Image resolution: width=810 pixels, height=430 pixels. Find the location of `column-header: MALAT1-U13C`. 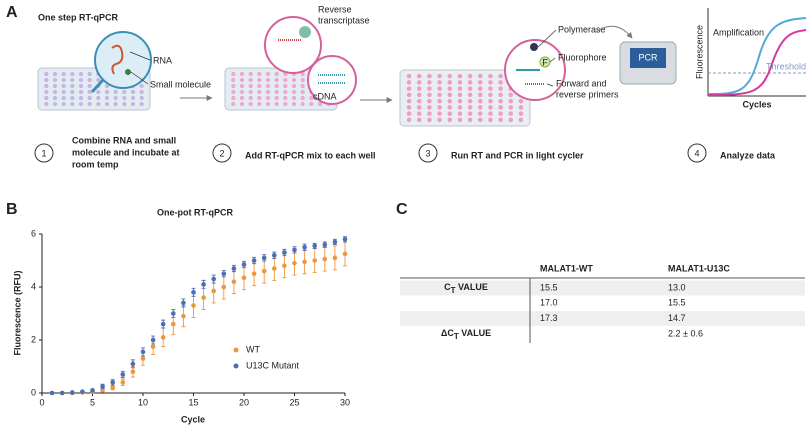

column-header: MALAT1-U13C is located at coordinates (699, 268).